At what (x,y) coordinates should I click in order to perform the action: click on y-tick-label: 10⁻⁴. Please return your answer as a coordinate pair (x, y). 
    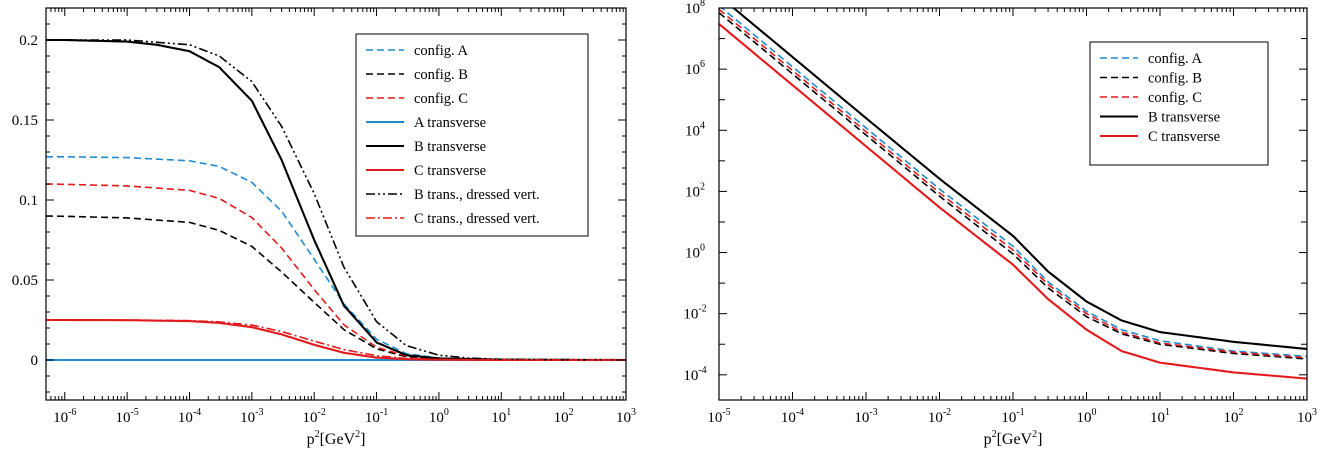
    Looking at the image, I should click on (694, 374).